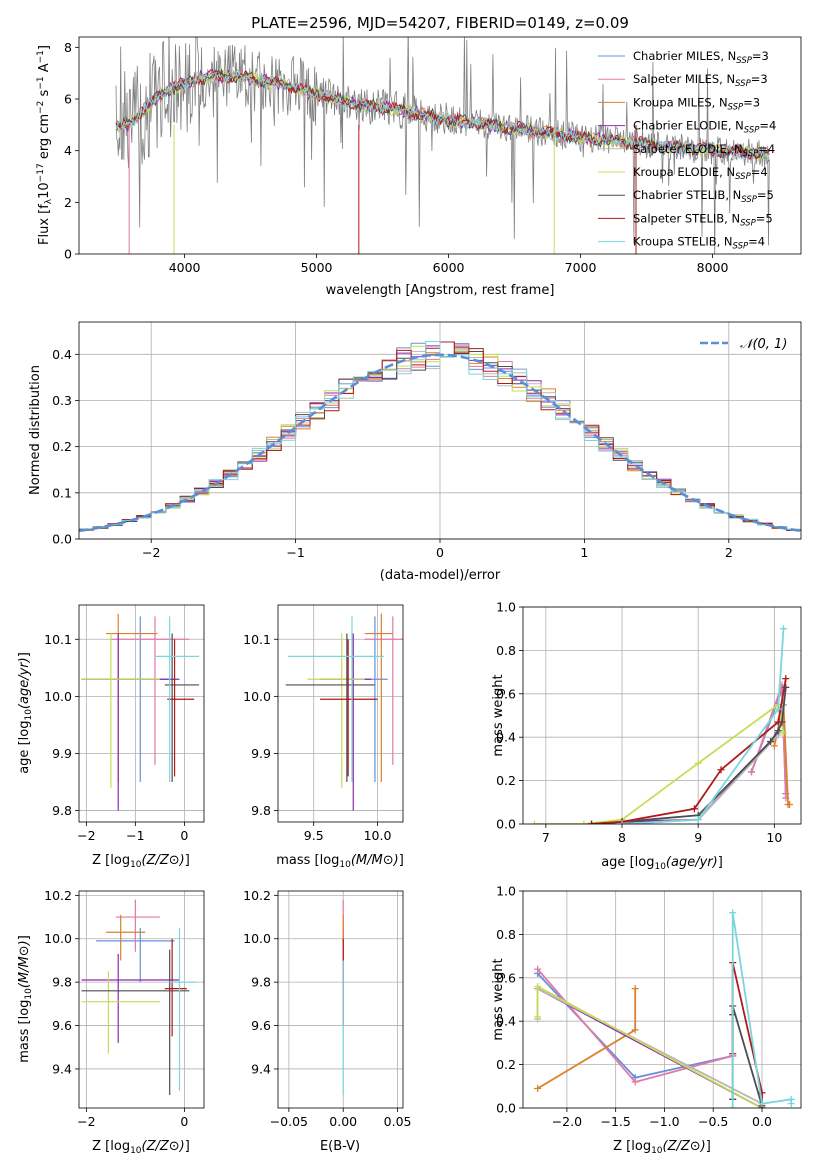 The width and height of the screenshot is (819, 1170). I want to click on plot-area-mass-vs-Z, so click(139, 997).